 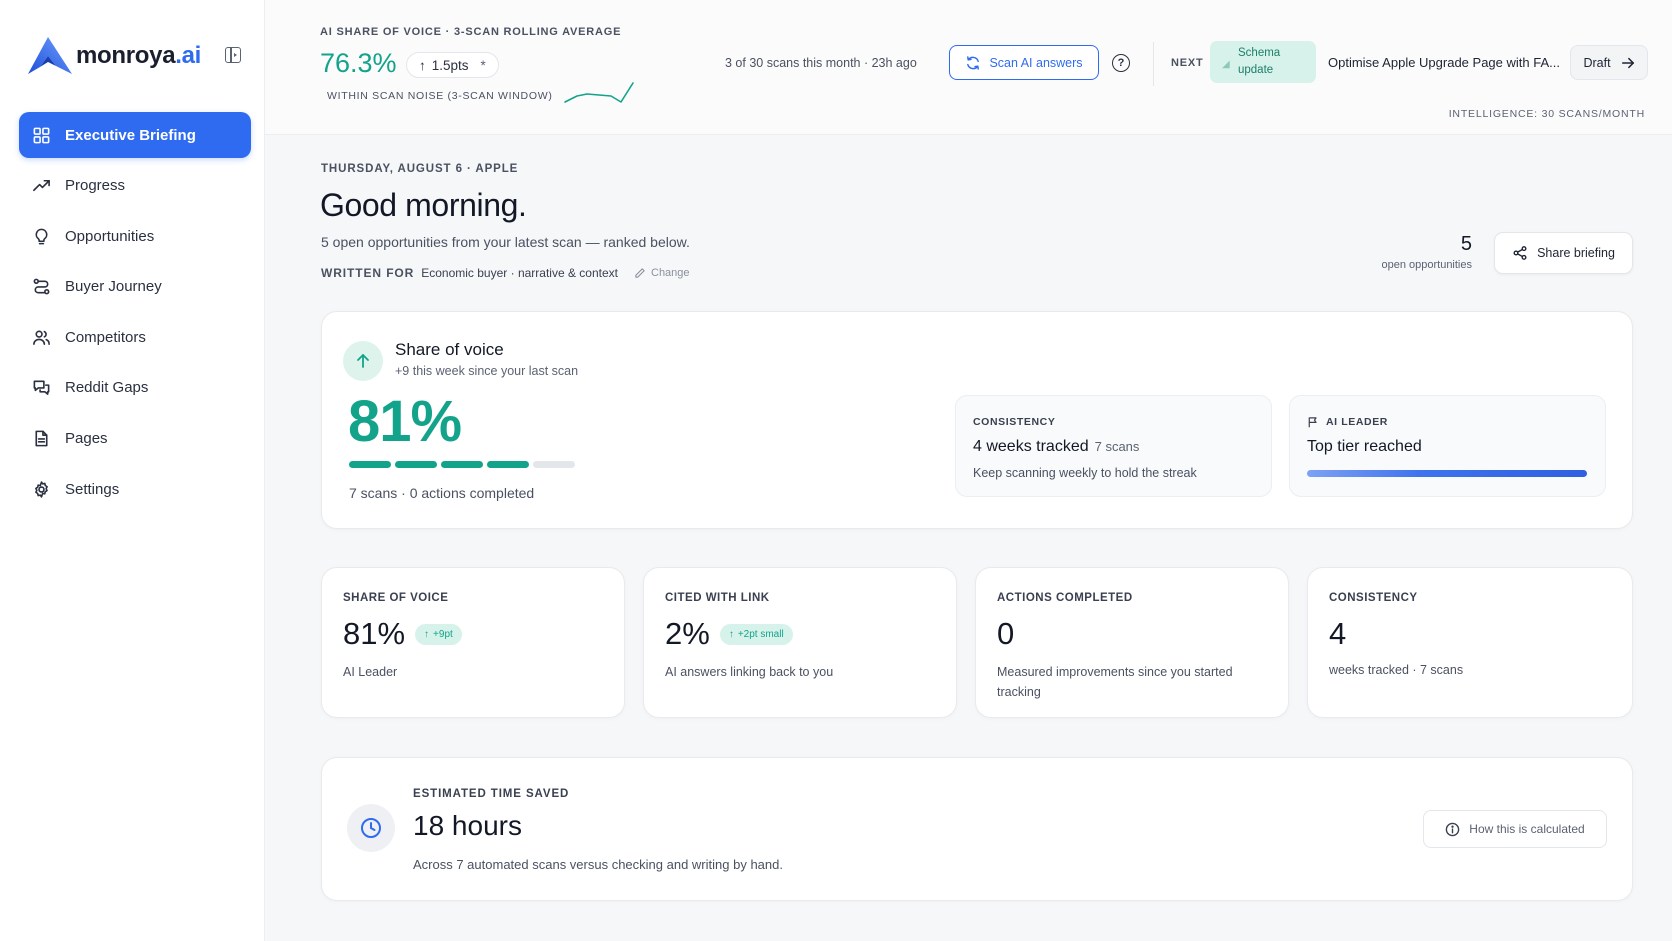 What do you see at coordinates (1312, 422) in the screenshot?
I see `flag-icon` at bounding box center [1312, 422].